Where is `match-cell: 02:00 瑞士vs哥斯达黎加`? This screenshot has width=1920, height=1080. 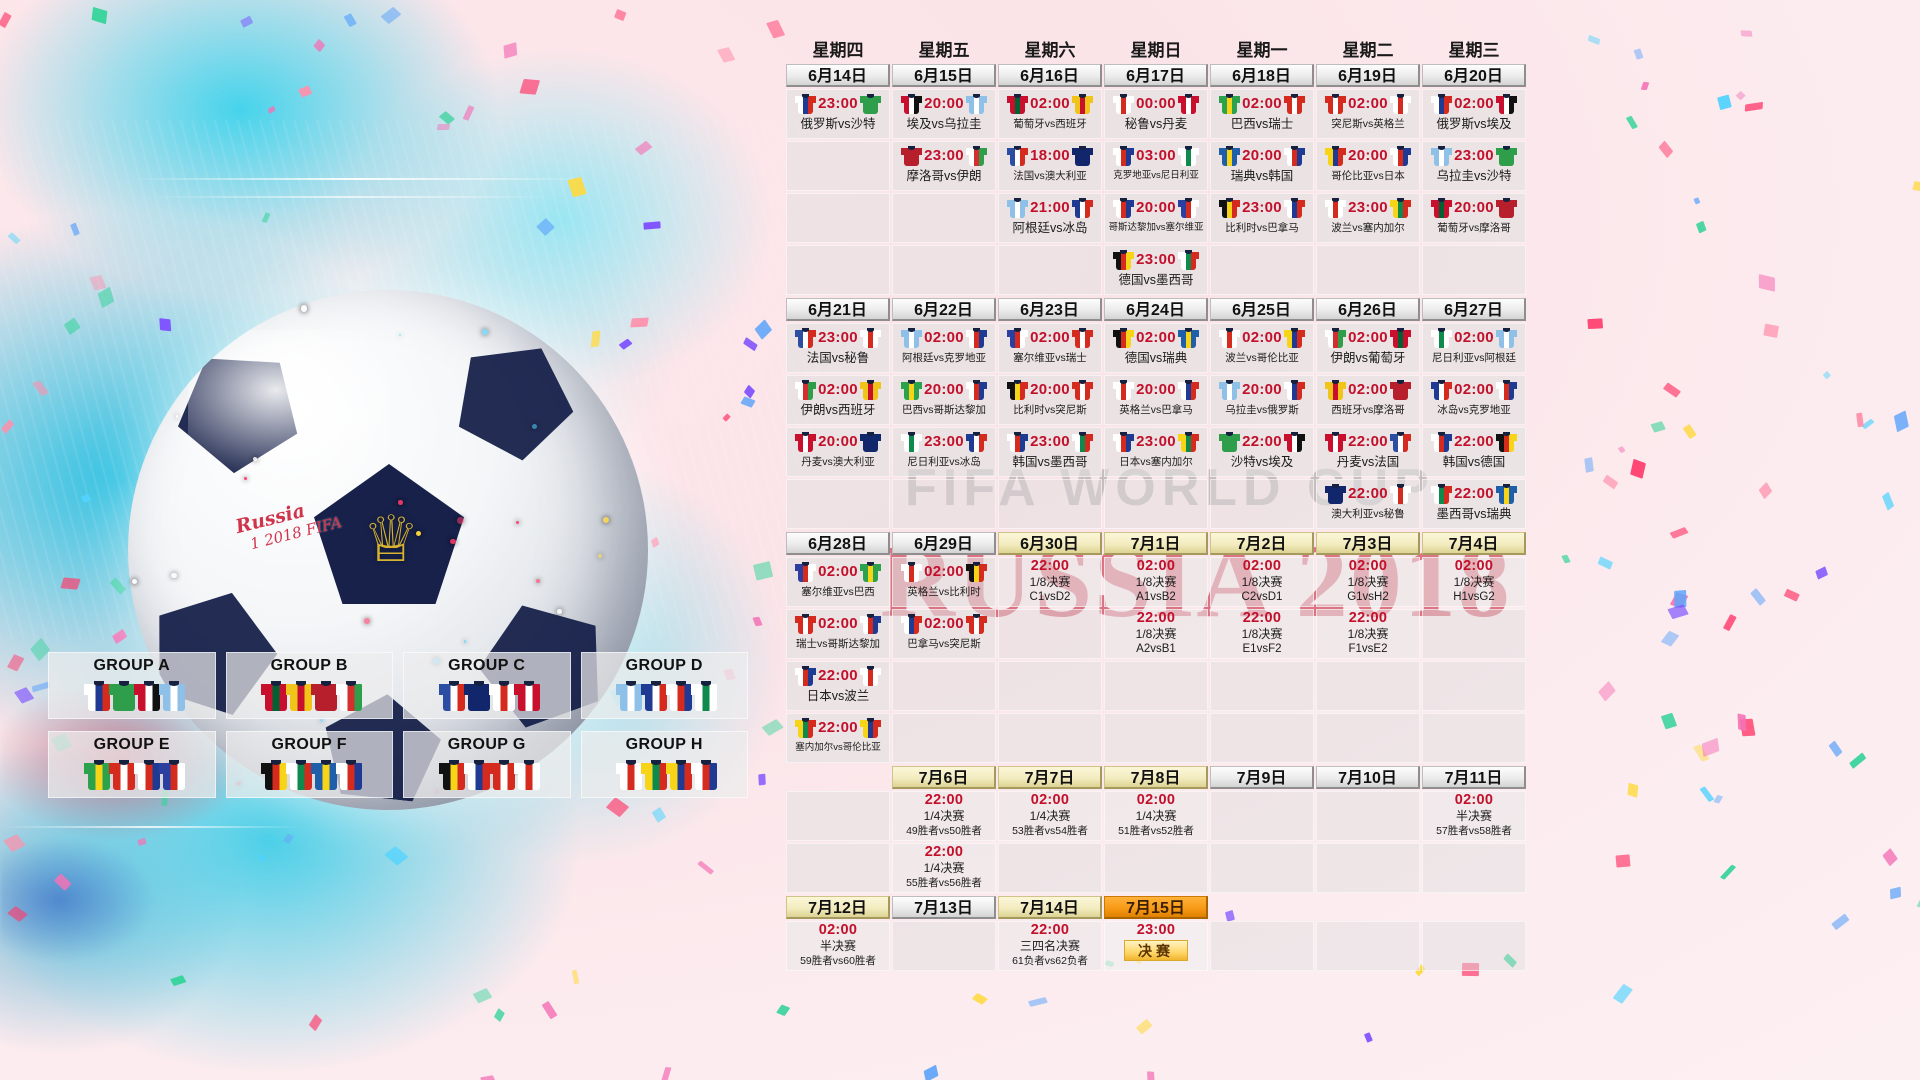
match-cell: 02:00 瑞士vs哥斯达黎加 is located at coordinates (838, 634).